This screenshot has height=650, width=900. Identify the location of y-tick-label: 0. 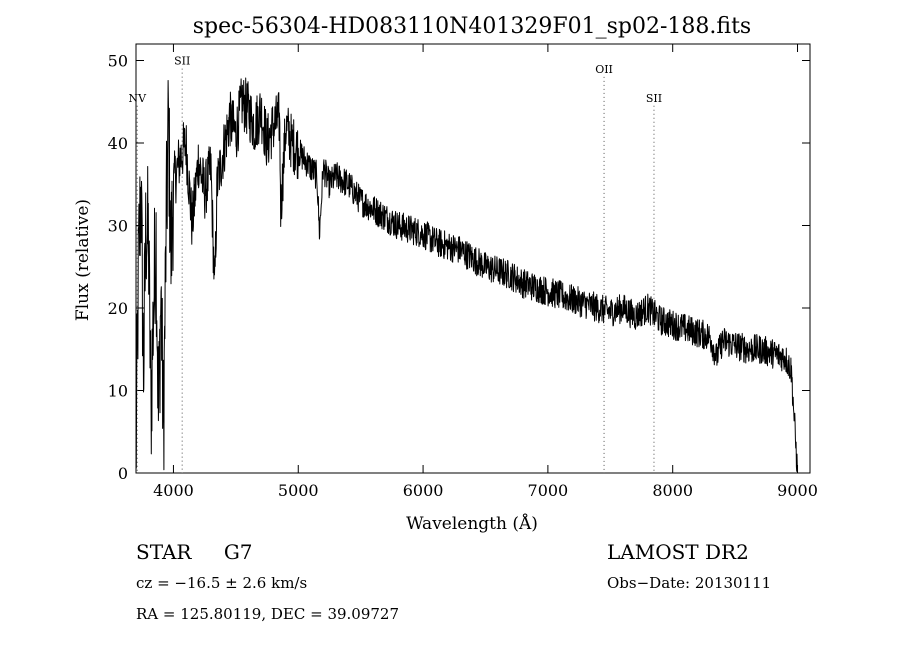
(123, 473).